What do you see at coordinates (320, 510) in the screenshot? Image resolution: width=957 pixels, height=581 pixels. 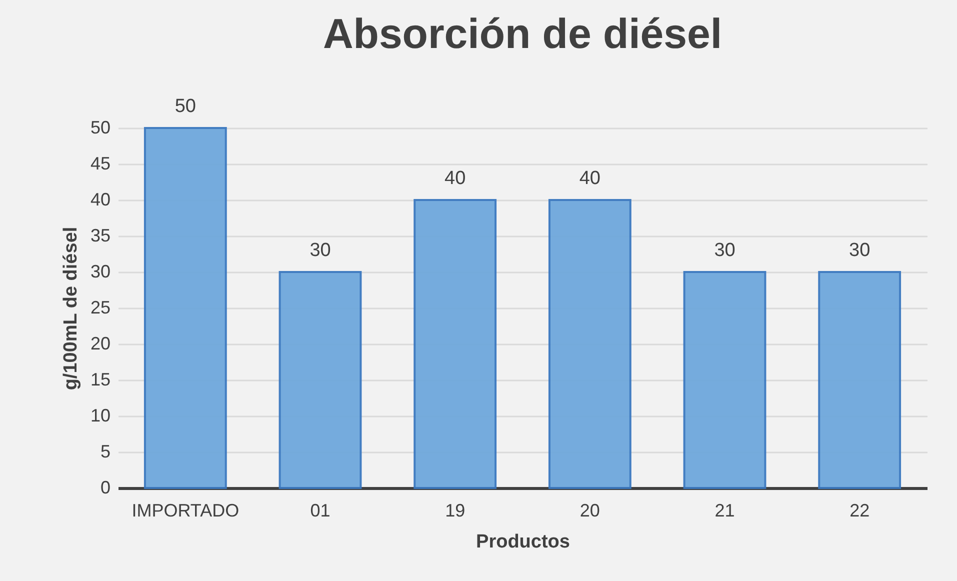 I see `x-tick-label: 01` at bounding box center [320, 510].